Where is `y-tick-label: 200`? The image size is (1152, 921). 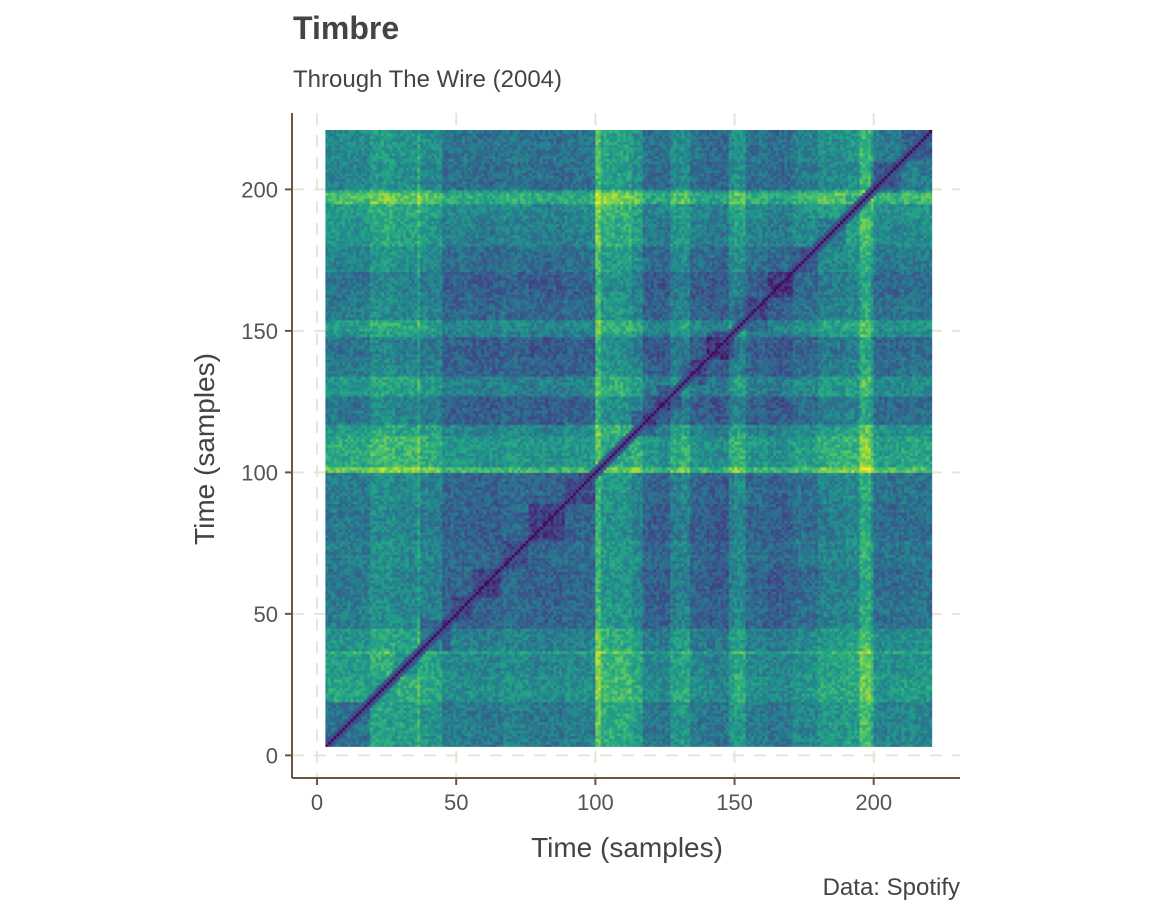 y-tick-label: 200 is located at coordinates (259, 189).